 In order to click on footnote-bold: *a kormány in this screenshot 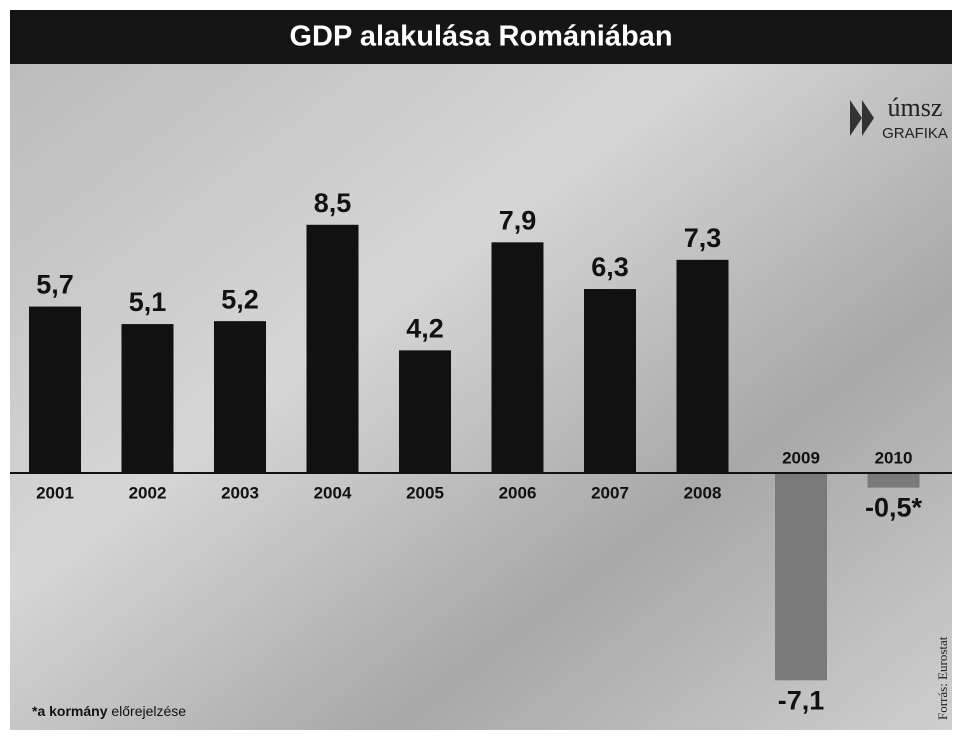, I will do `click(70, 711)`.